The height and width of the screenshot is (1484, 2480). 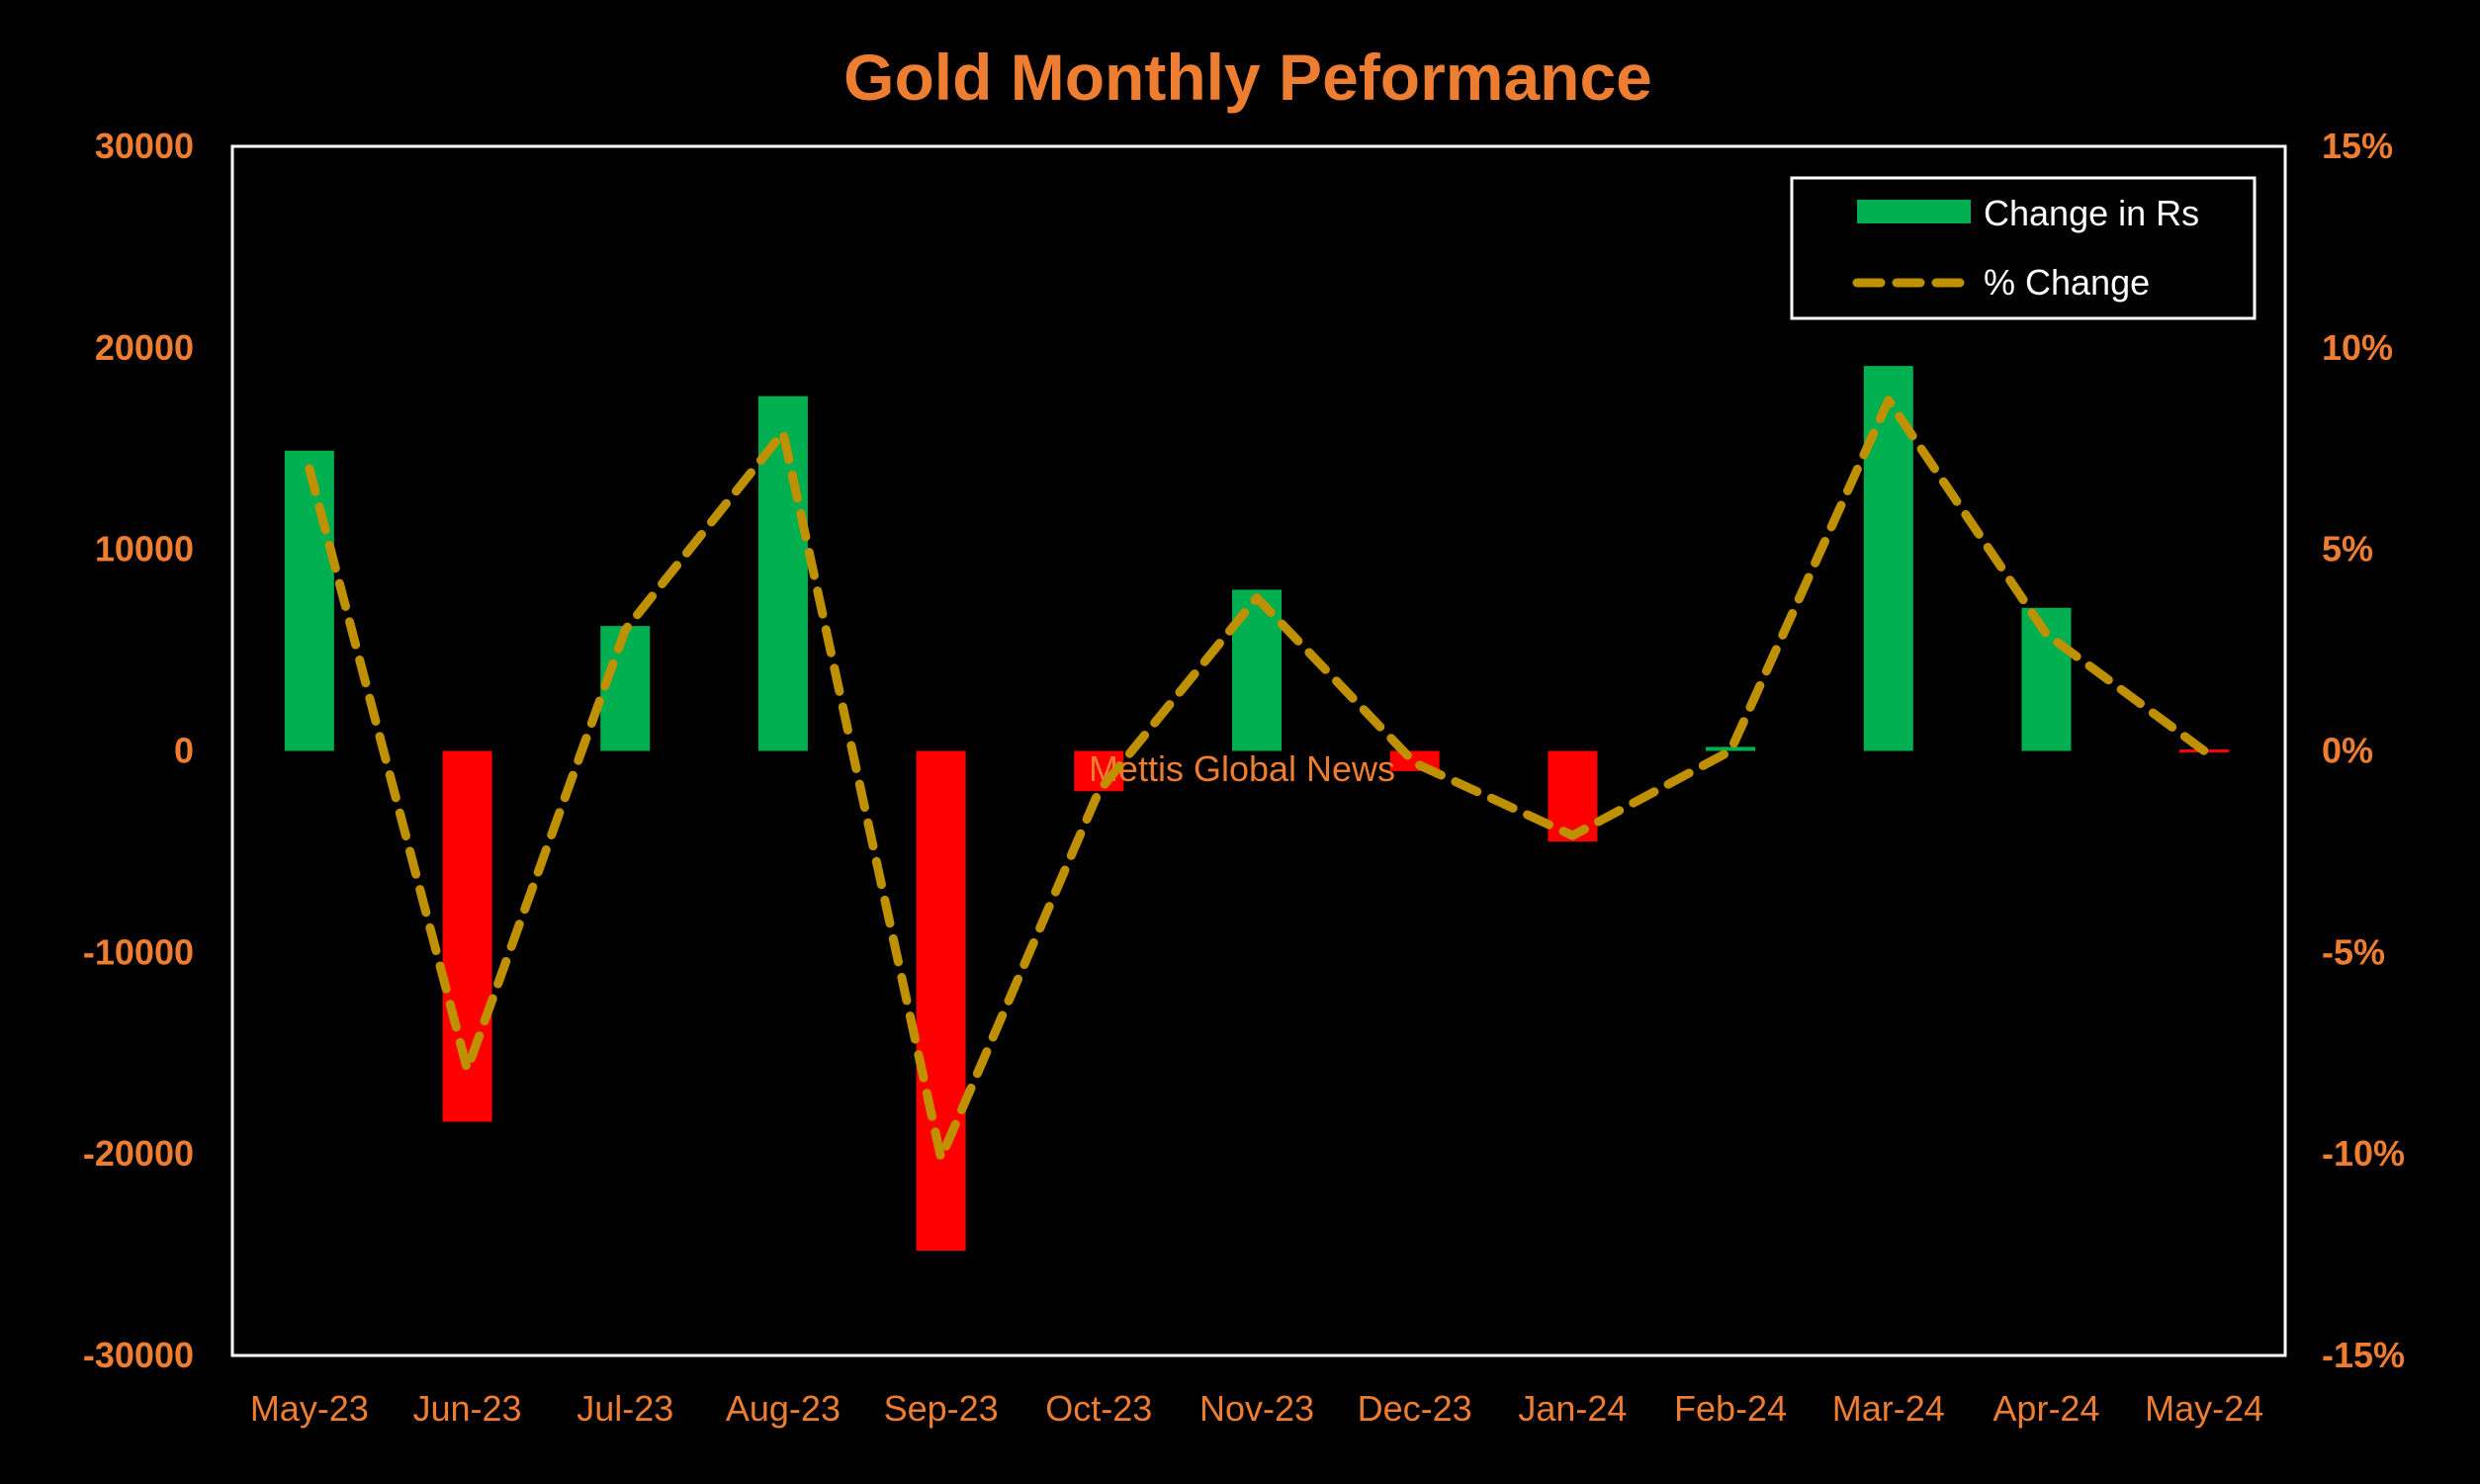 I want to click on left-axis-tick-label: -10000, so click(x=138, y=951).